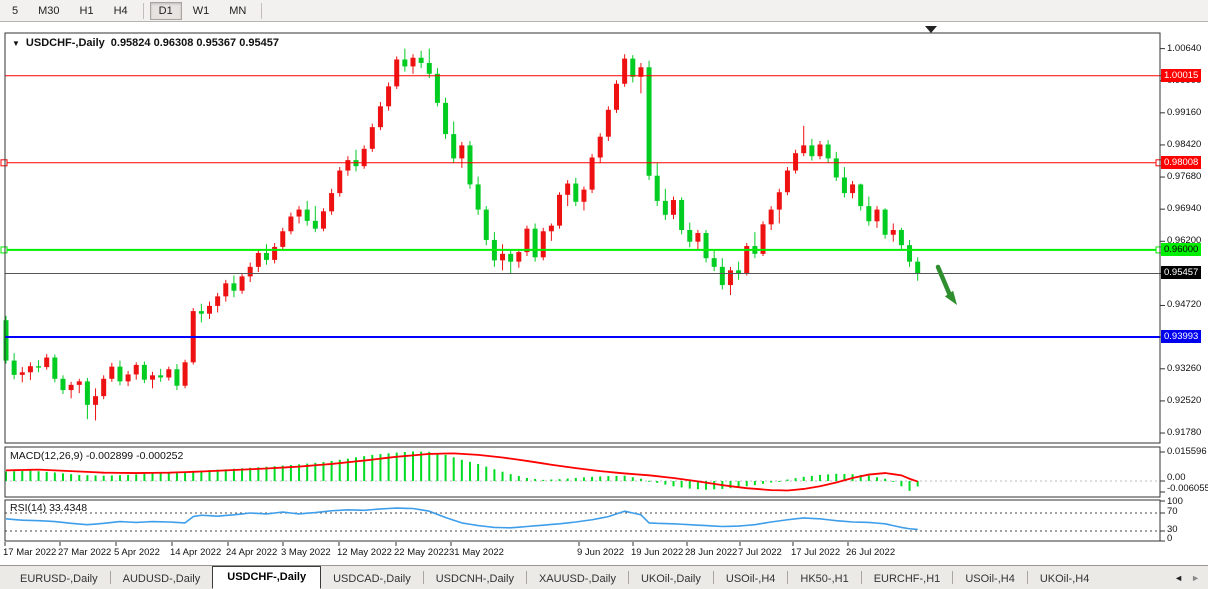  Describe the element at coordinates (59, 579) in the screenshot. I see `chart-tab-eurusd-daily: EURUSD-,Daily` at that location.